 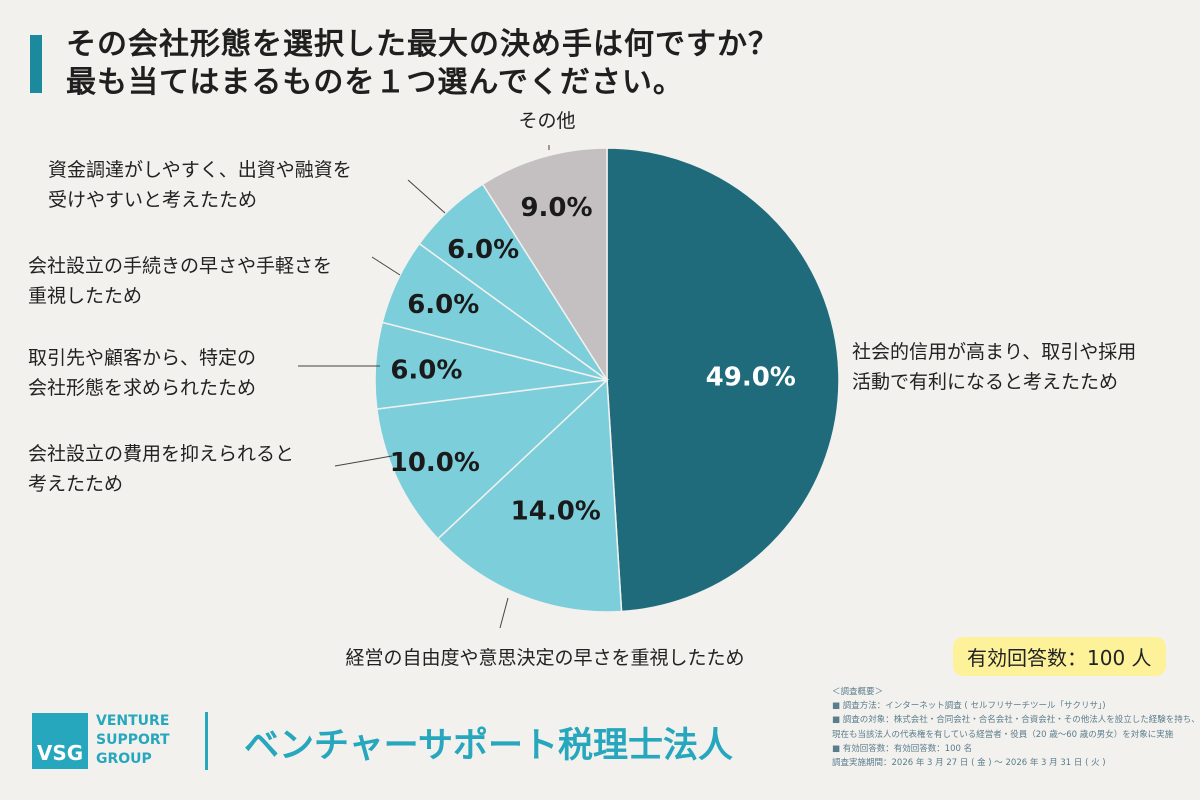 I want to click on logo-line: SUPPORT, so click(x=133, y=740).